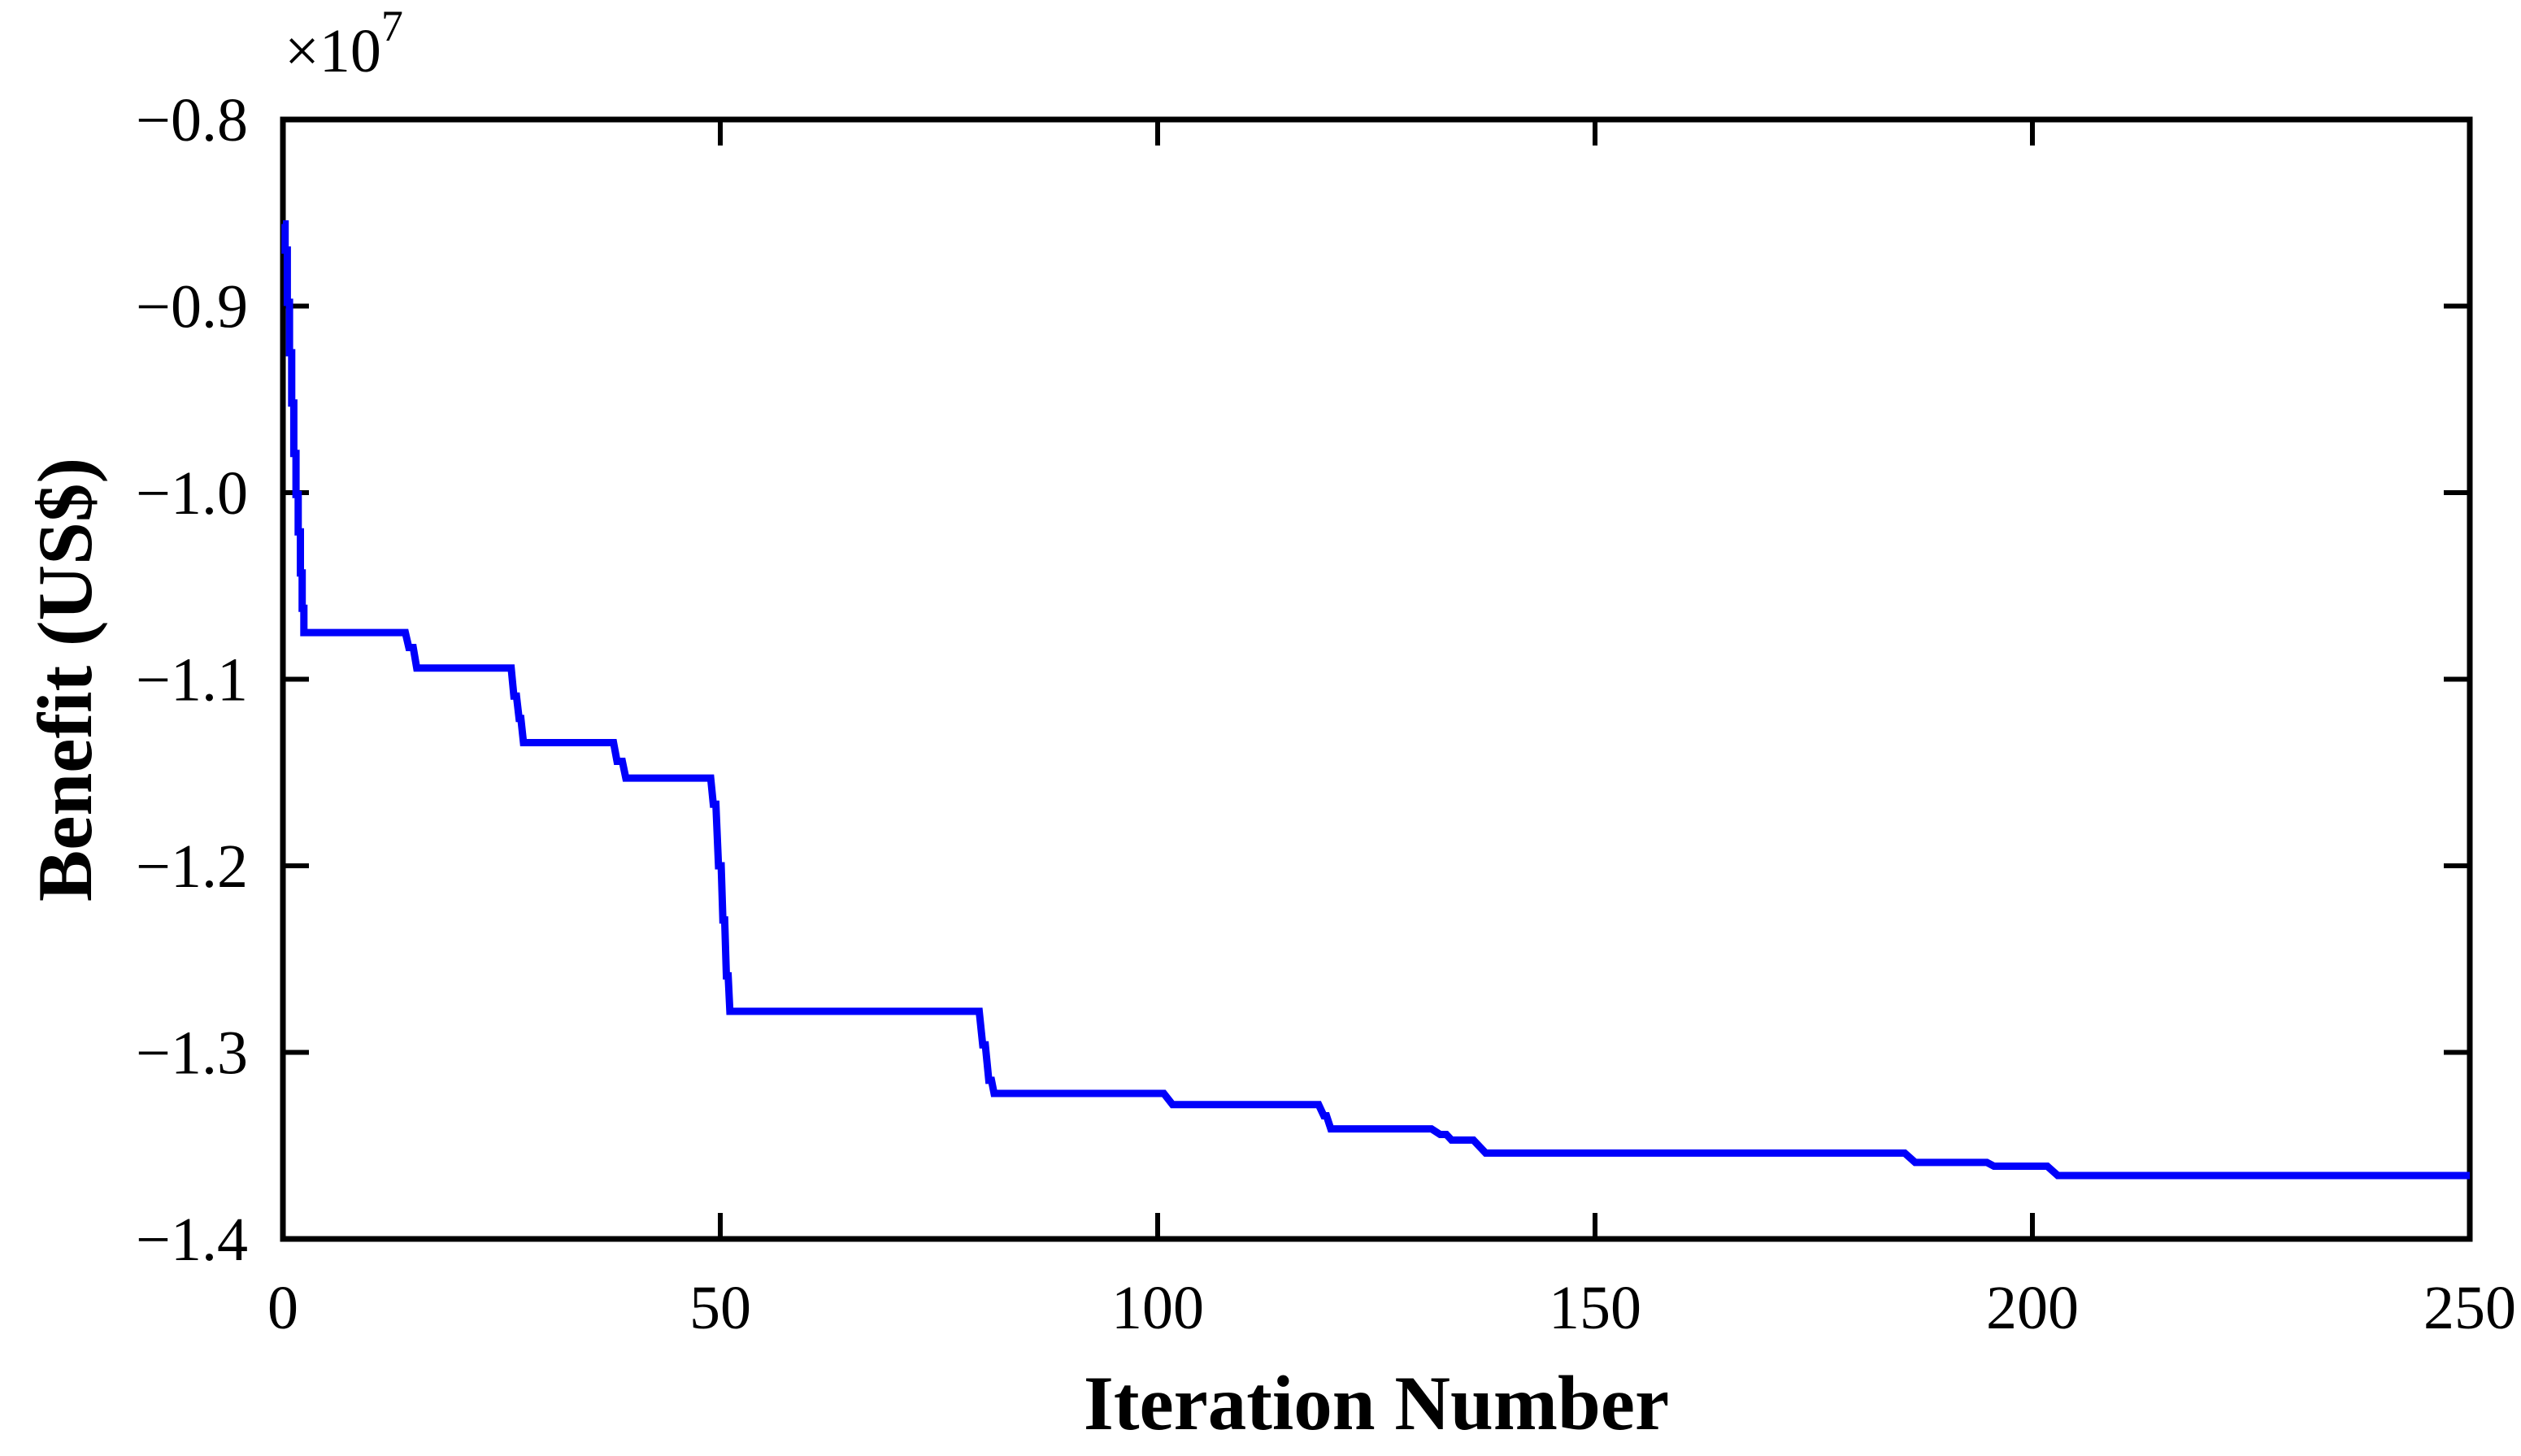 The image size is (2521, 1456). I want to click on y-tick-label: −0.8, so click(192, 120).